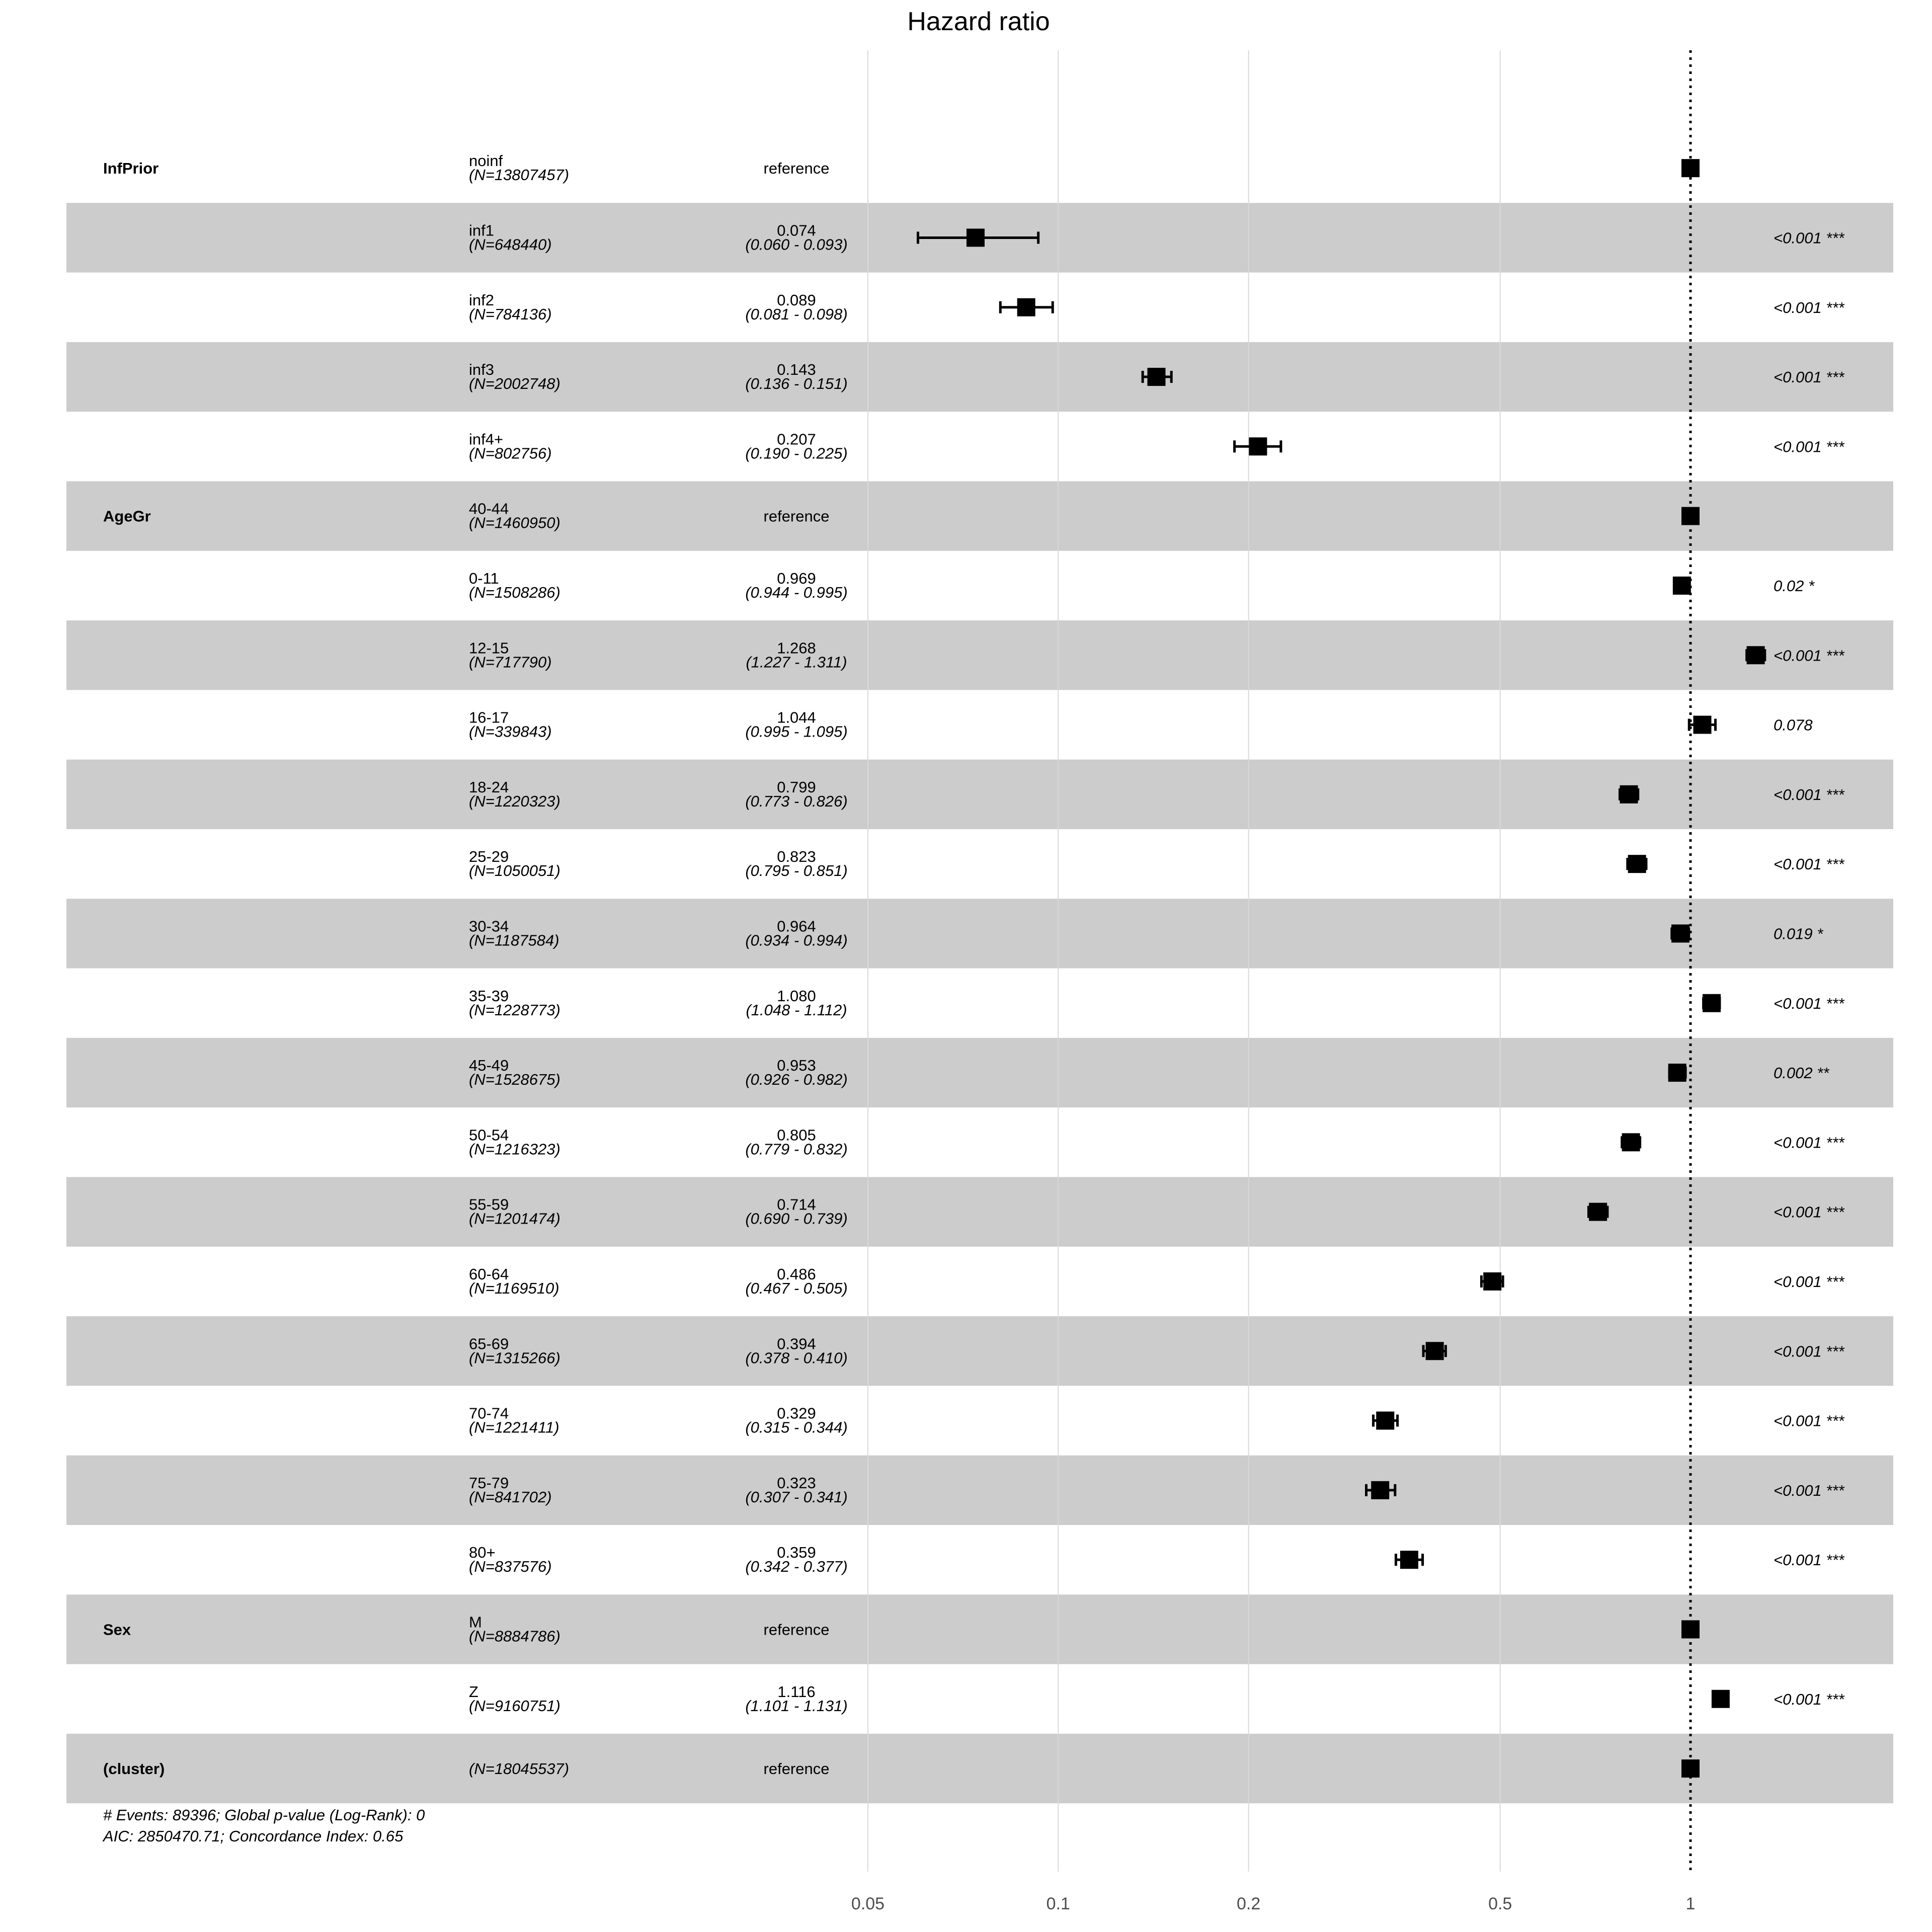 Image resolution: width=1932 pixels, height=1932 pixels. What do you see at coordinates (511, 662) in the screenshot?
I see `n-label: (N=717790)` at bounding box center [511, 662].